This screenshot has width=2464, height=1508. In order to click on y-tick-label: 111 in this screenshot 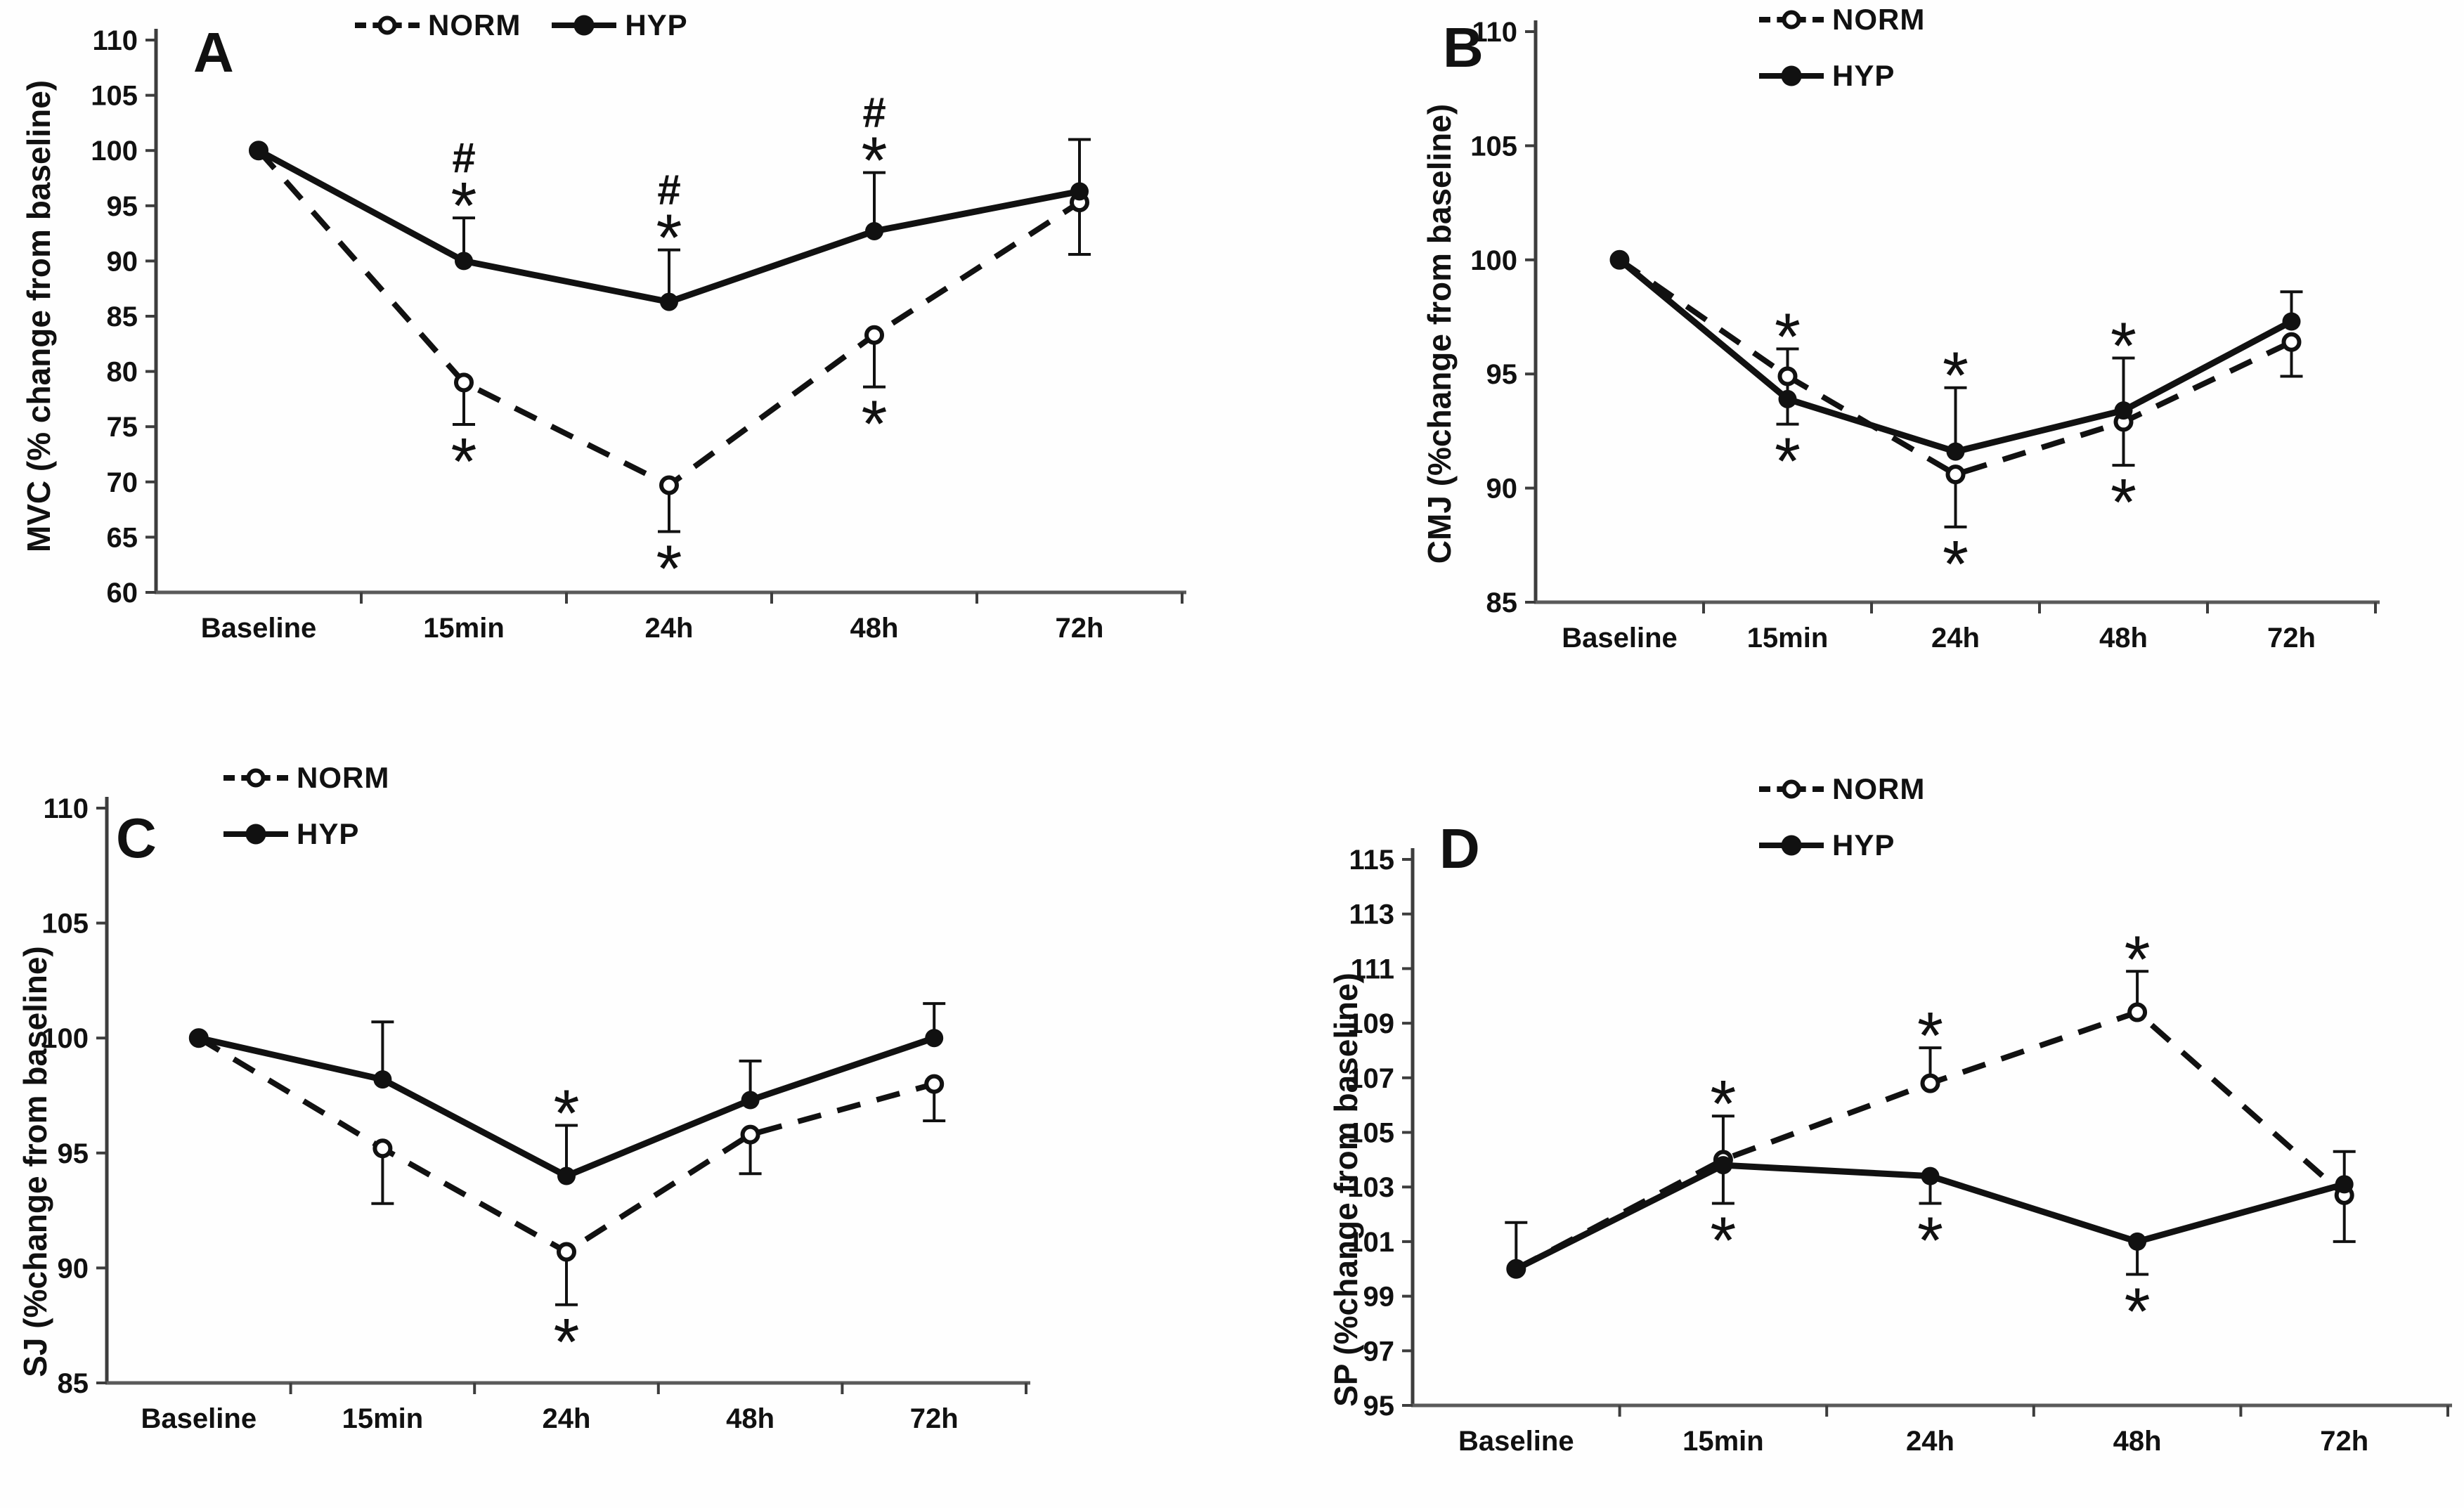, I will do `click(1372, 969)`.